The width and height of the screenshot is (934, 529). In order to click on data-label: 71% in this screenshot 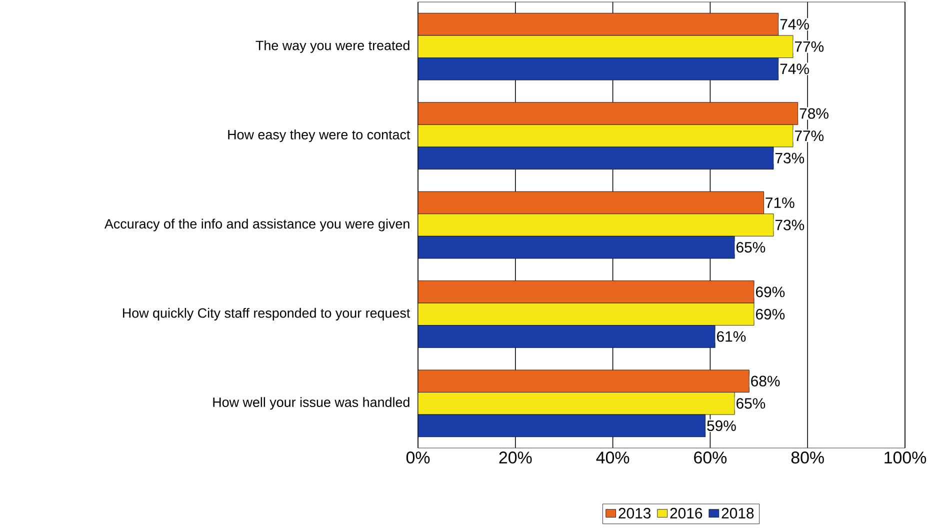, I will do `click(780, 202)`.